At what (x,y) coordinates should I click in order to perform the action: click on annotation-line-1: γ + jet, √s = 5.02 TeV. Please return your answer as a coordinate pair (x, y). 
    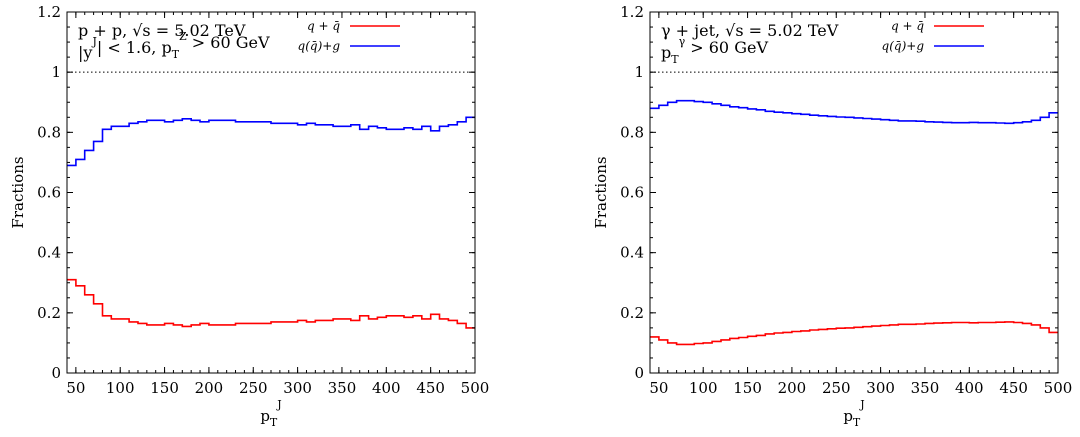
    Looking at the image, I should click on (750, 30).